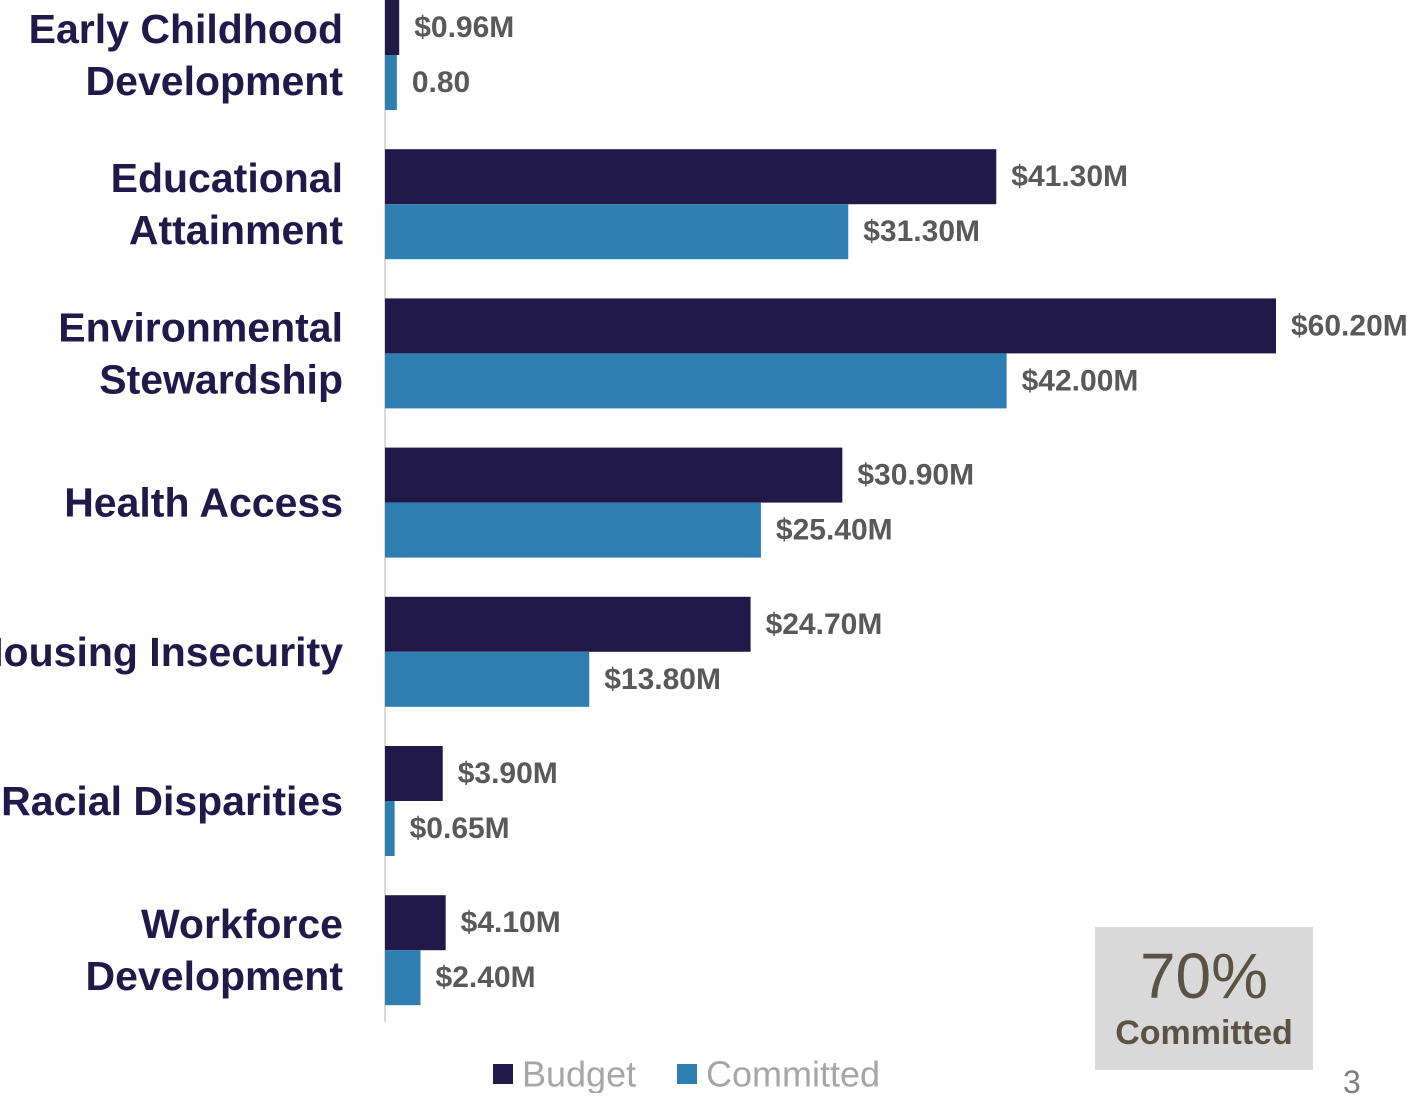  Describe the element at coordinates (186, 29) in the screenshot. I see `category-label-line: Early Childhood` at that location.